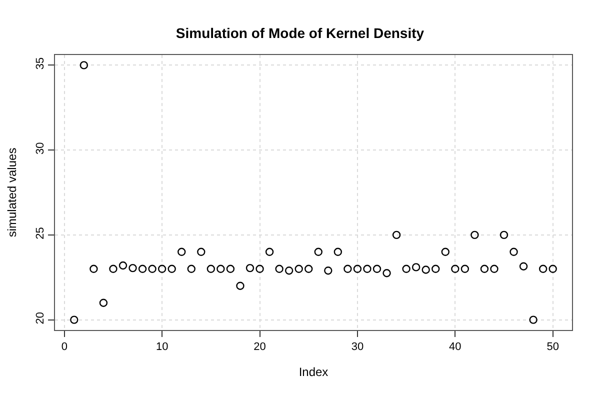 The width and height of the screenshot is (600, 400). What do you see at coordinates (40, 233) in the screenshot?
I see `y-tick-label: 25` at bounding box center [40, 233].